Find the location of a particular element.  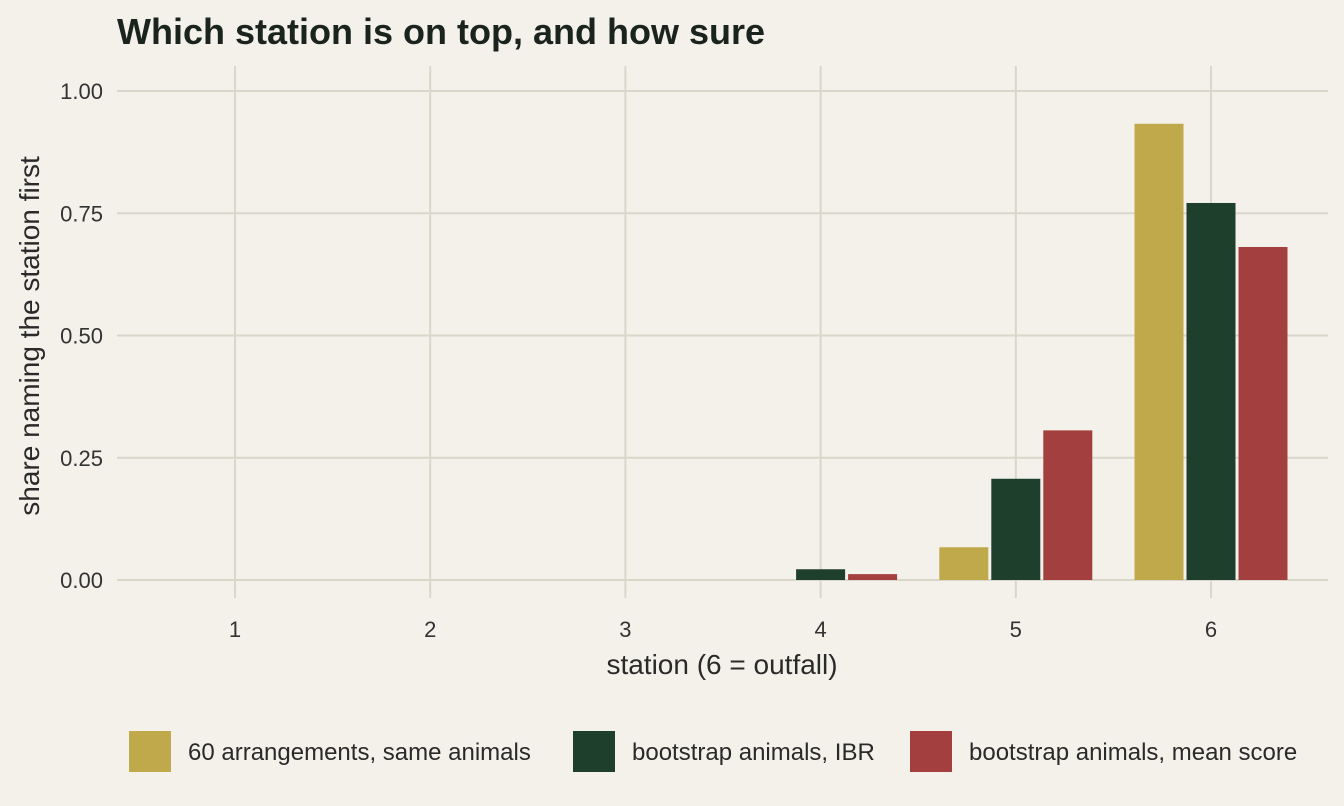

x-tick-label: 4 is located at coordinates (820, 629).